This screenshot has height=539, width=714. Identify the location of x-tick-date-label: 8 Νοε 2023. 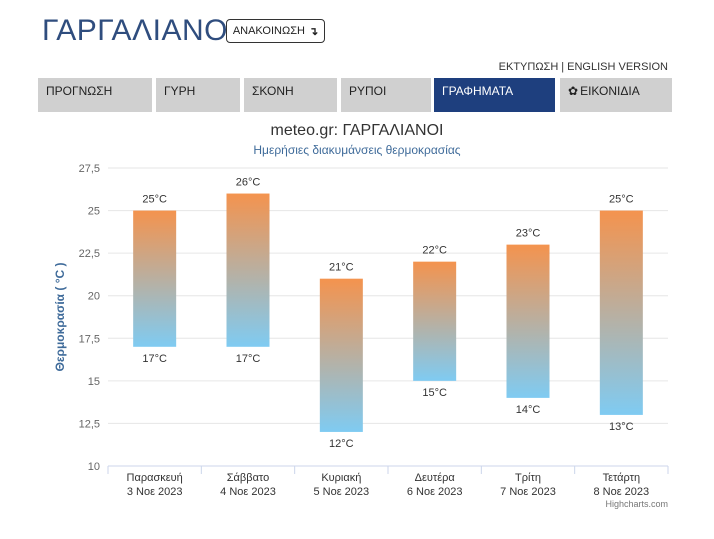
(621, 492).